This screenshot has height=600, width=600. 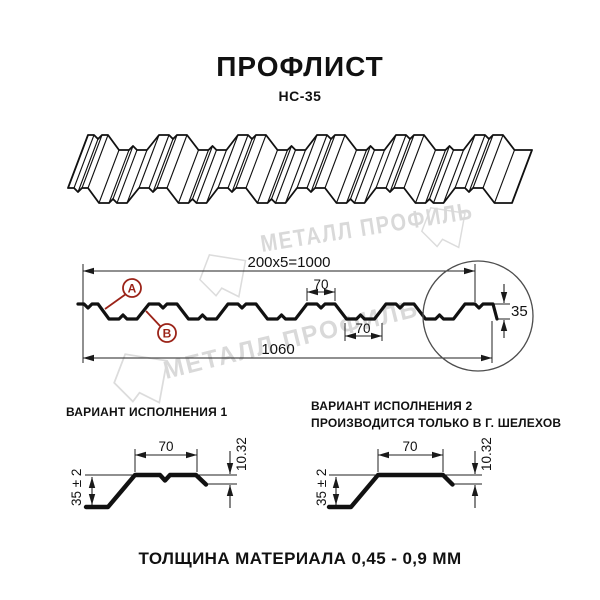 I want to click on variant2-drawing: 70 10.32 35 ± 2, so click(x=404, y=473).